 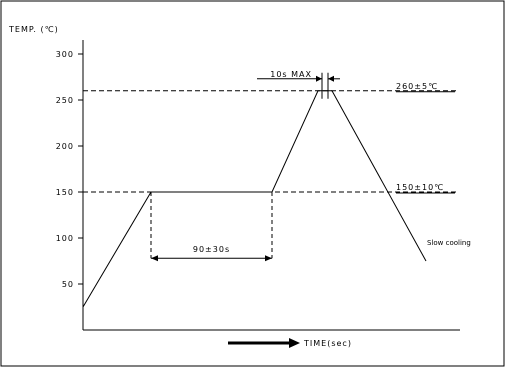 What do you see at coordinates (33, 29) in the screenshot?
I see `y-axis-label: TEMP. (℃)` at bounding box center [33, 29].